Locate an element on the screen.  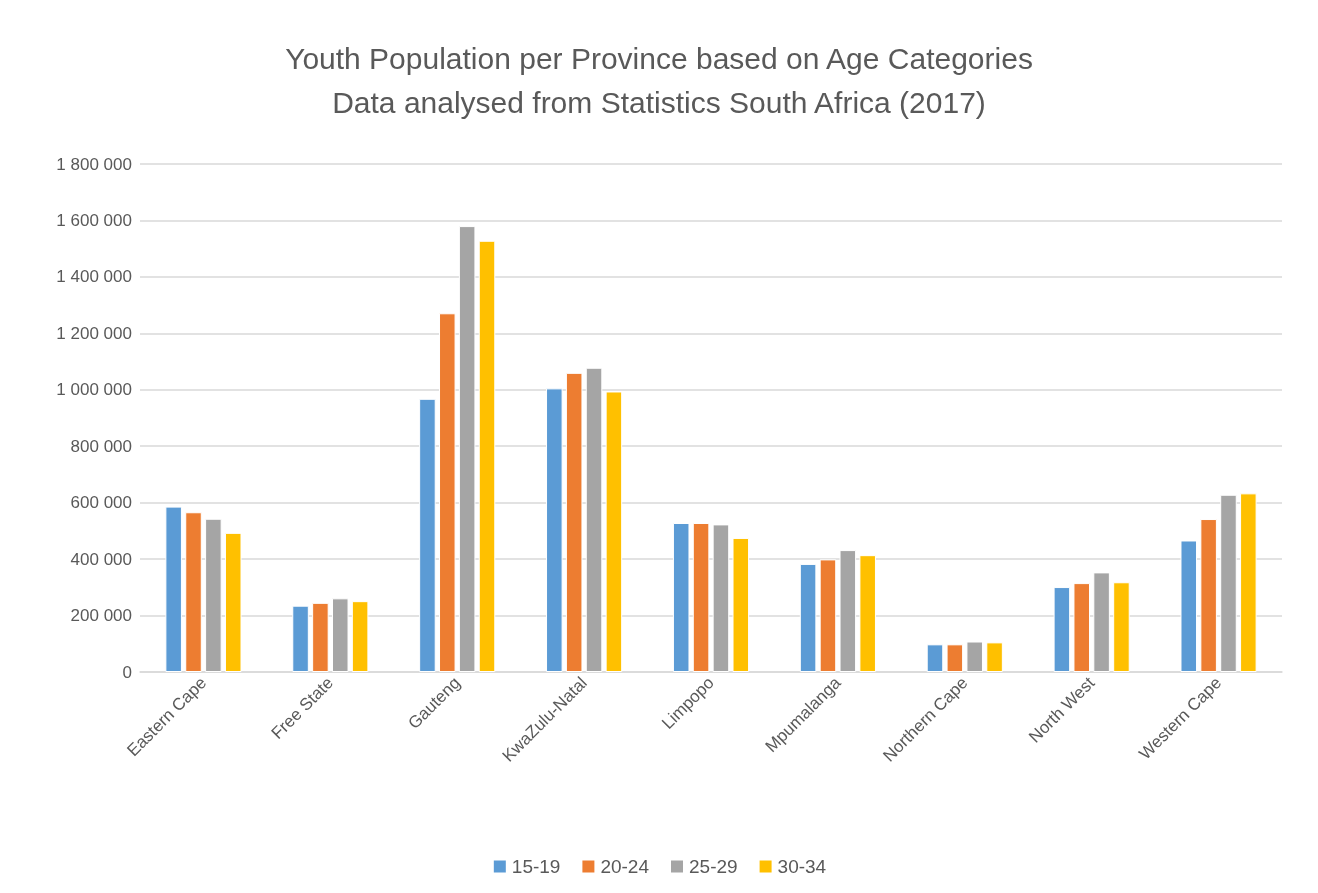
y-tick-label: 600 000 is located at coordinates (101, 503).